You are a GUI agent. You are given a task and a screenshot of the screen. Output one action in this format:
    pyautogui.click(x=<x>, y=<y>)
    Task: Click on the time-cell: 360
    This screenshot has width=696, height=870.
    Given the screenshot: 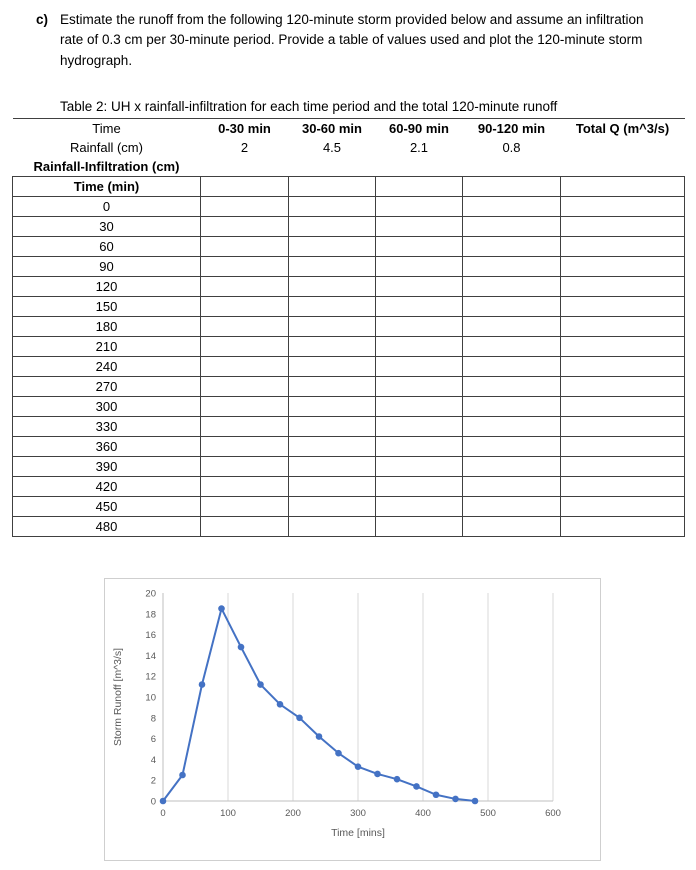 What is the action you would take?
    pyautogui.click(x=106, y=446)
    